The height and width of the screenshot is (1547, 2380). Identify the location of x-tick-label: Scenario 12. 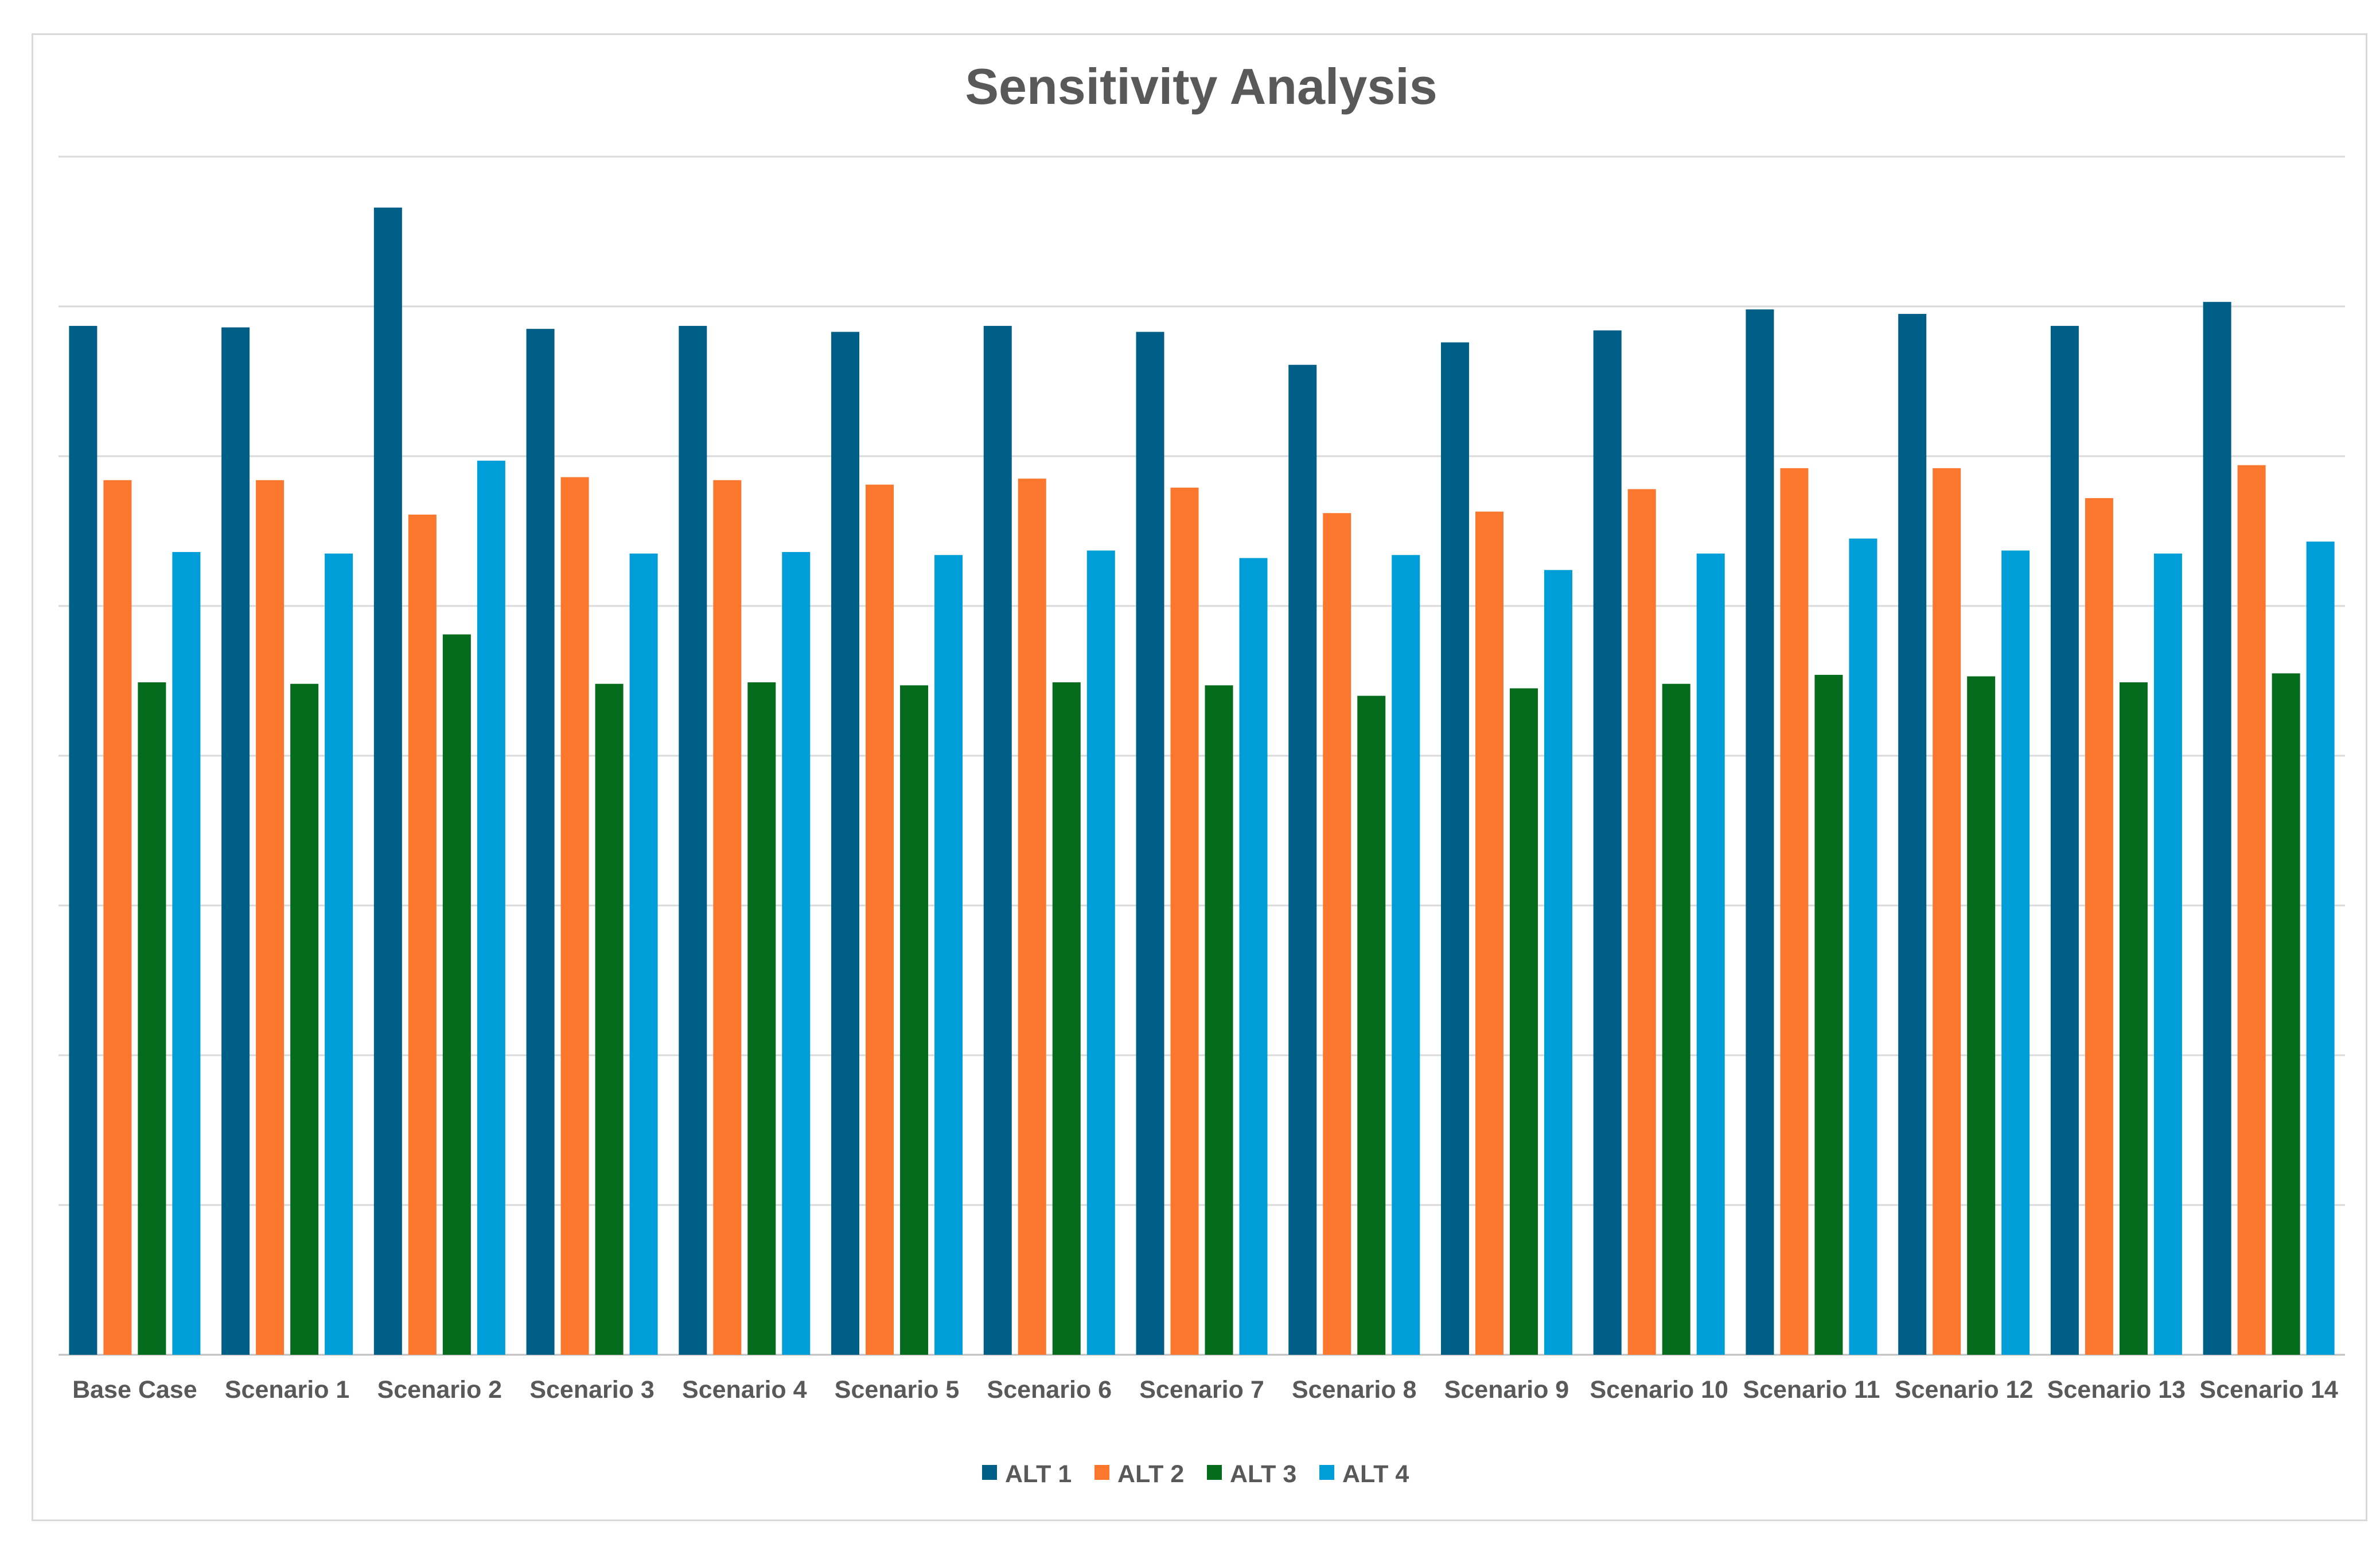
(1964, 1390).